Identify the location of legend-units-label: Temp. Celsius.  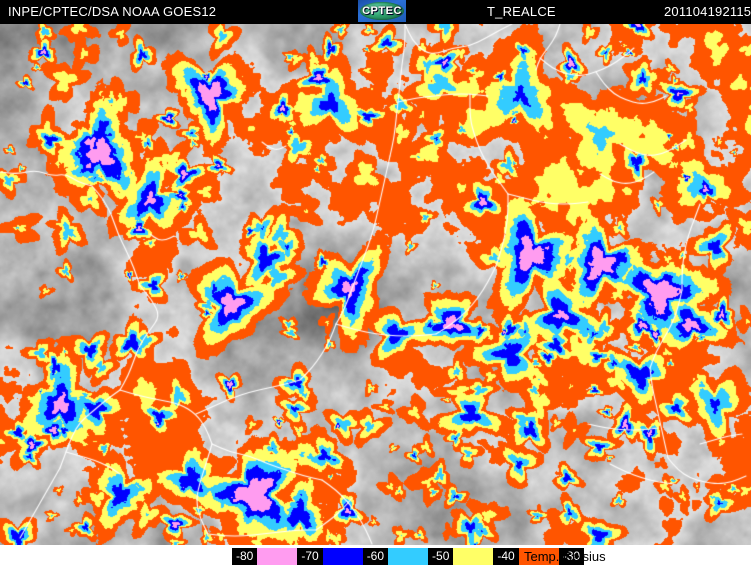
(565, 556).